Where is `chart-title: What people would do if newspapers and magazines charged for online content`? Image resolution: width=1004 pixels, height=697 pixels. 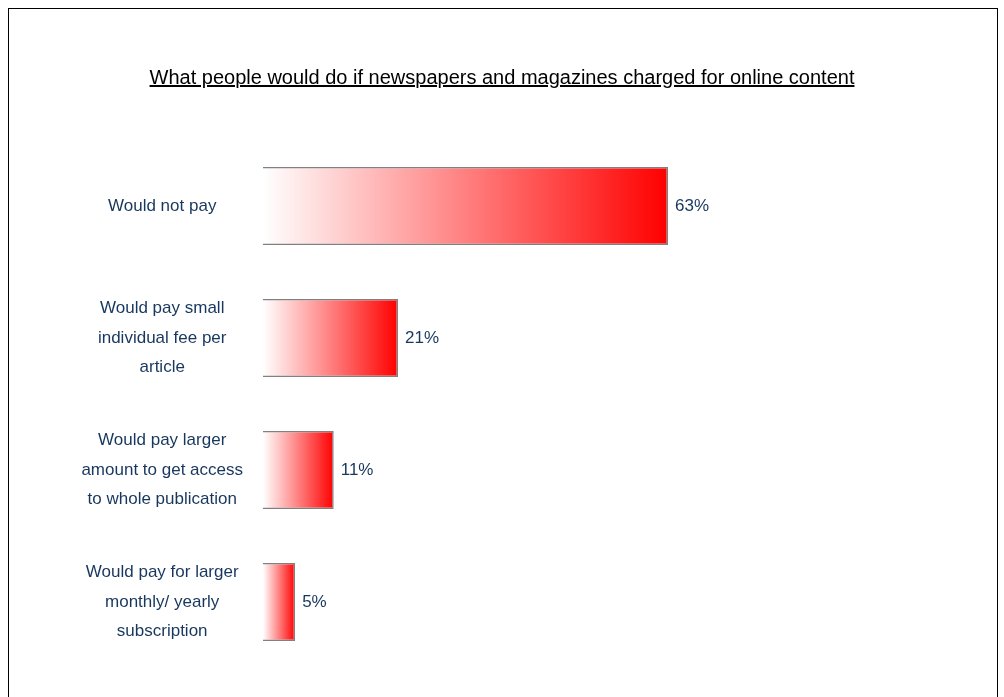
chart-title: What people would do if newspapers and magazines charged for online content is located at coordinates (502, 77).